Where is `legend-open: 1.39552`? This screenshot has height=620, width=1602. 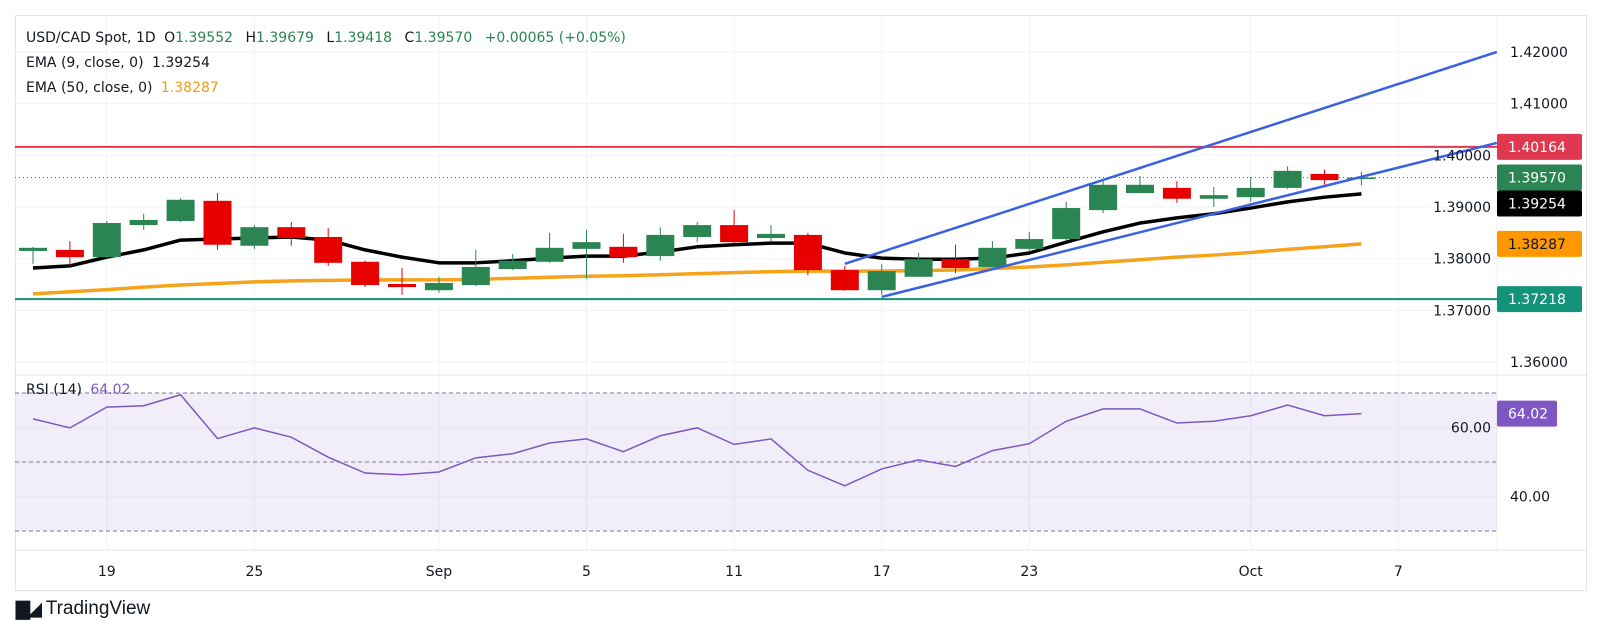 legend-open: 1.39552 is located at coordinates (204, 38).